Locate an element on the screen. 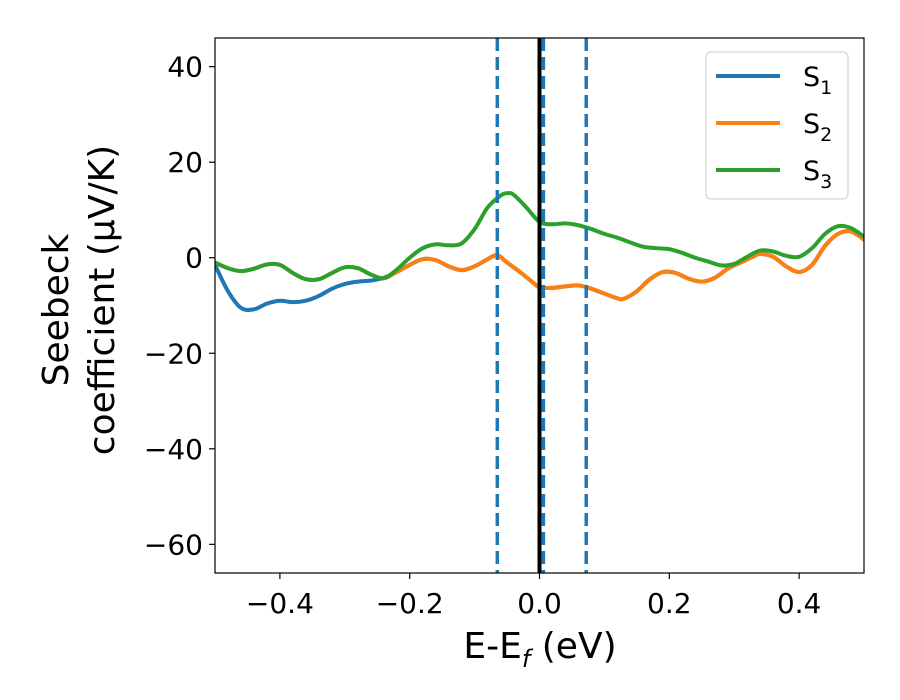 This screenshot has height=700, width=900. y-axis-title-line2: coefficient (μV/K) is located at coordinates (102, 300).